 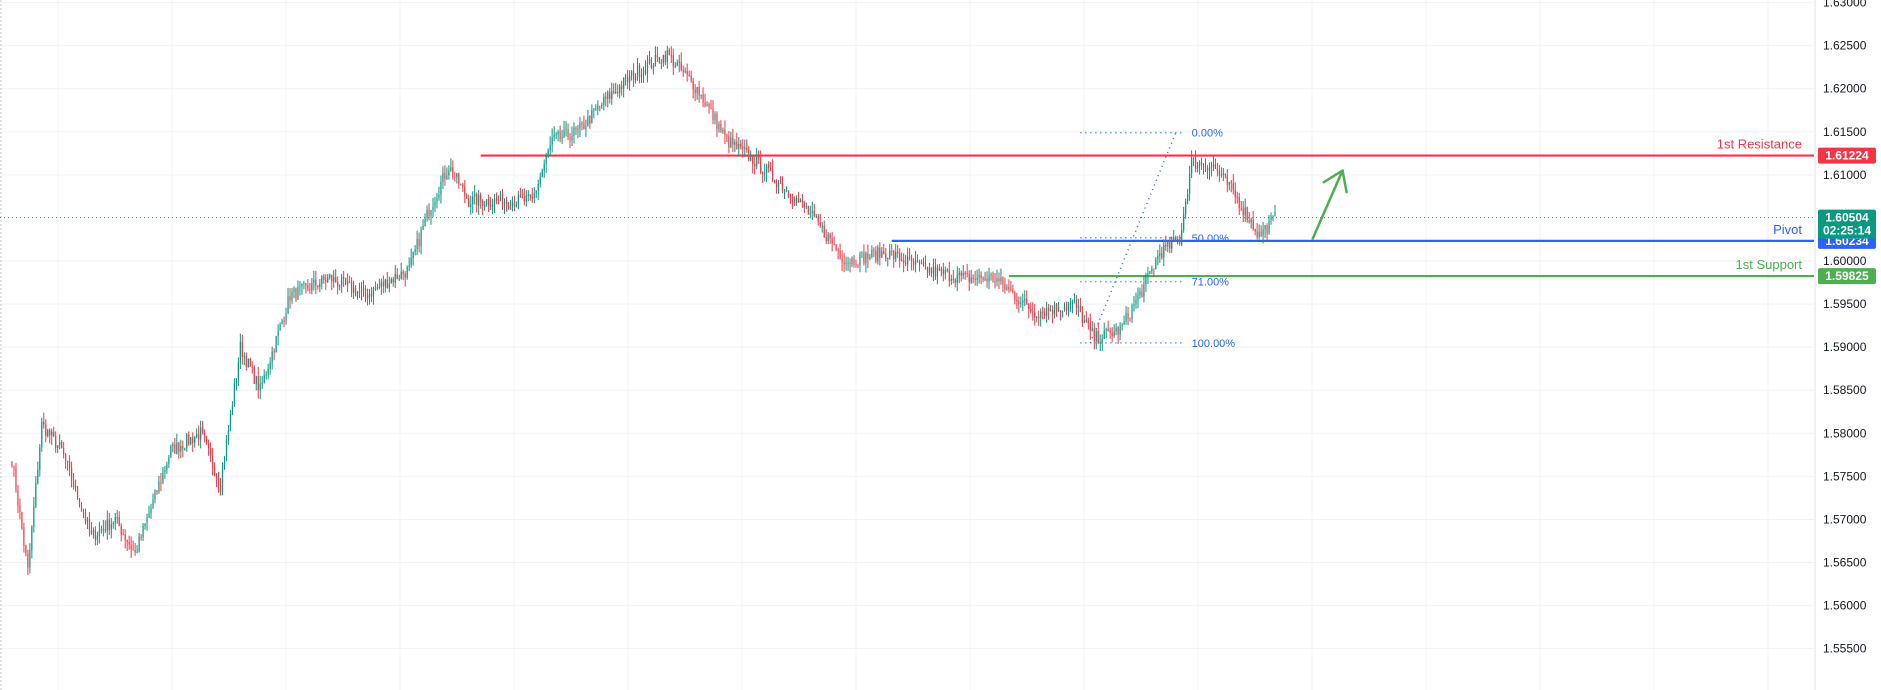 What do you see at coordinates (1157, 239) in the screenshot?
I see `fib-retracement: 0.00% 50.00% 71.00% 100.00%` at bounding box center [1157, 239].